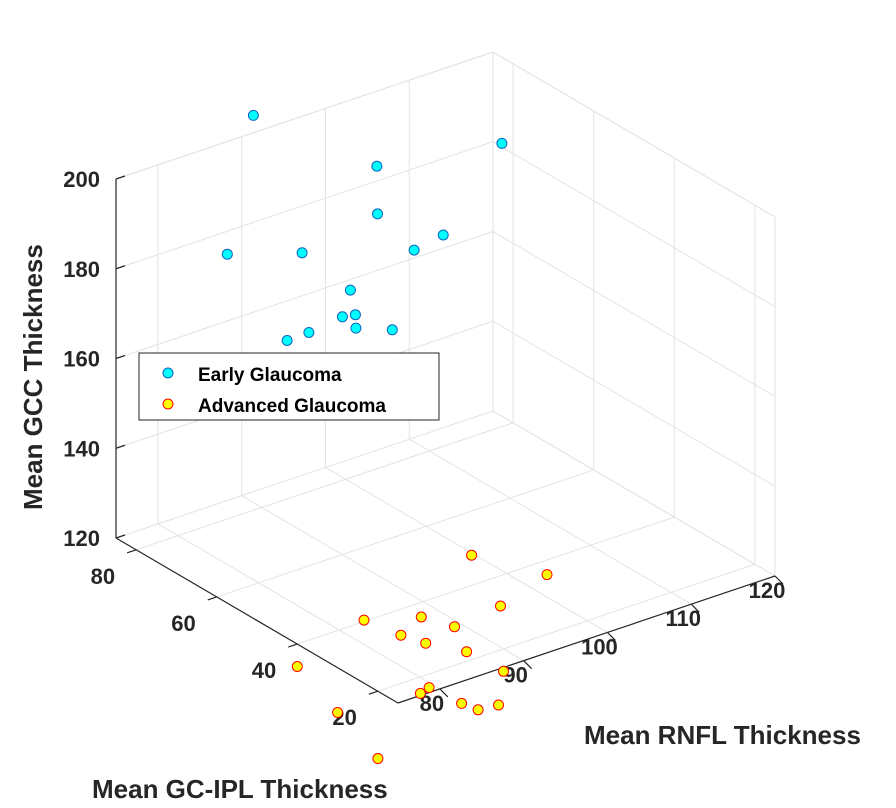  What do you see at coordinates (81, 269) in the screenshot?
I see `z-tick-label: 180` at bounding box center [81, 269].